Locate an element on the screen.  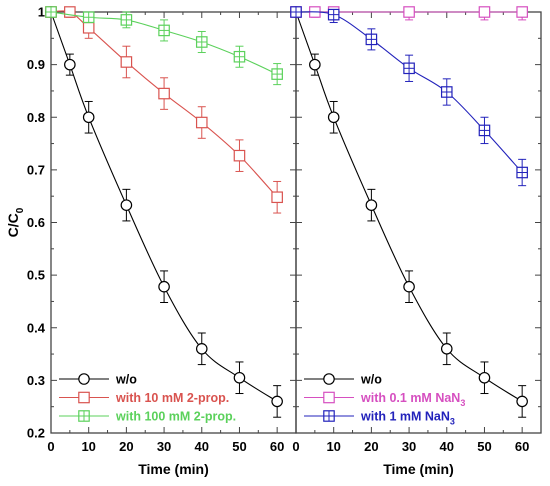
legend-item: with 10 mM 2-prop. is located at coordinates (144, 398).